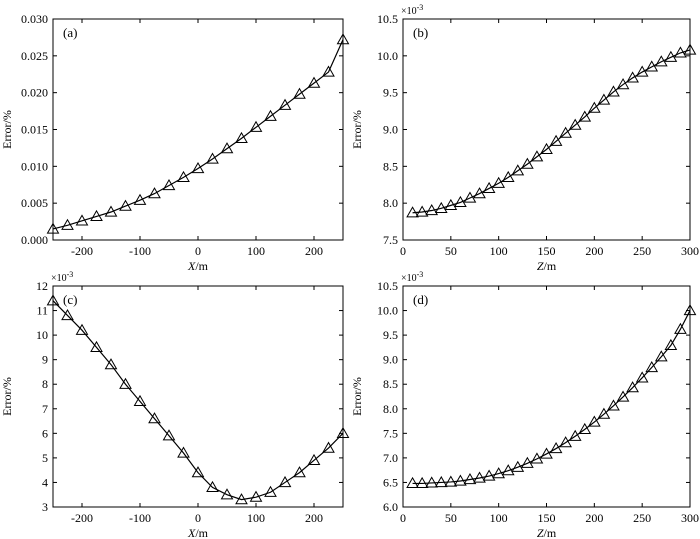 The image size is (700, 539). What do you see at coordinates (390, 240) in the screenshot?
I see `y-tick-label: 7.5` at bounding box center [390, 240].